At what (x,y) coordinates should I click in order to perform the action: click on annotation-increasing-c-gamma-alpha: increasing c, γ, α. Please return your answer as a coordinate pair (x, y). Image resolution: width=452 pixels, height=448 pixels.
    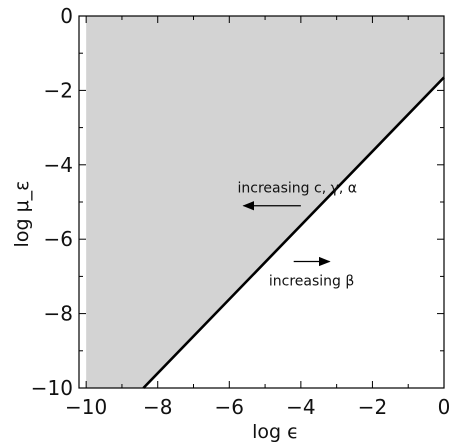
    Looking at the image, I should click on (298, 189).